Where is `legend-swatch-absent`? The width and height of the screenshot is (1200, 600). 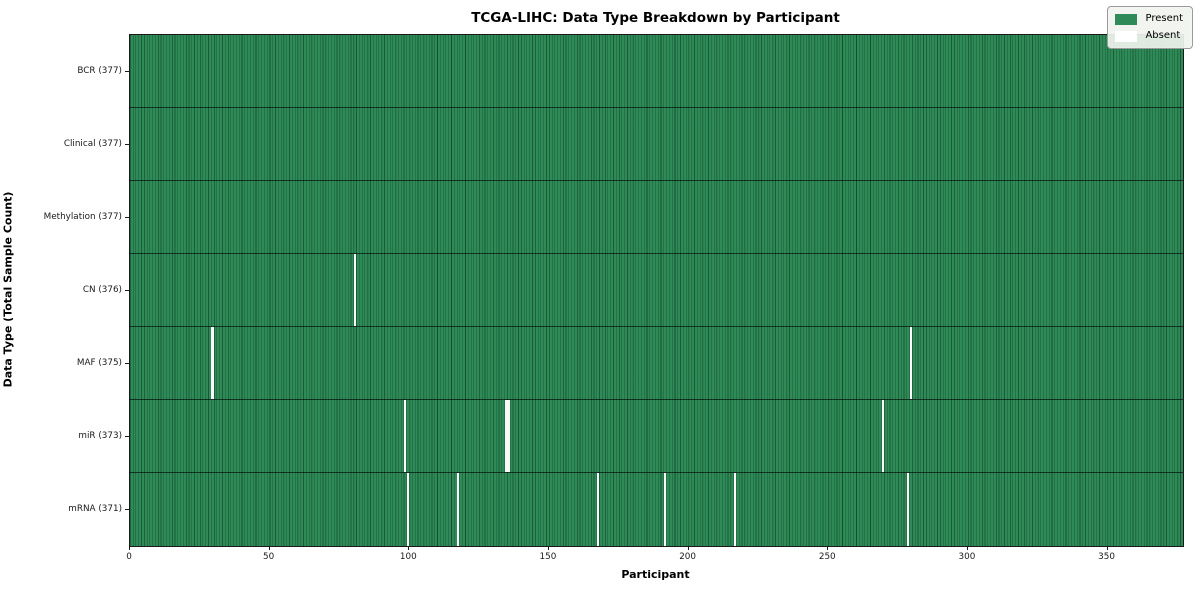 legend-swatch-absent is located at coordinates (1126, 36).